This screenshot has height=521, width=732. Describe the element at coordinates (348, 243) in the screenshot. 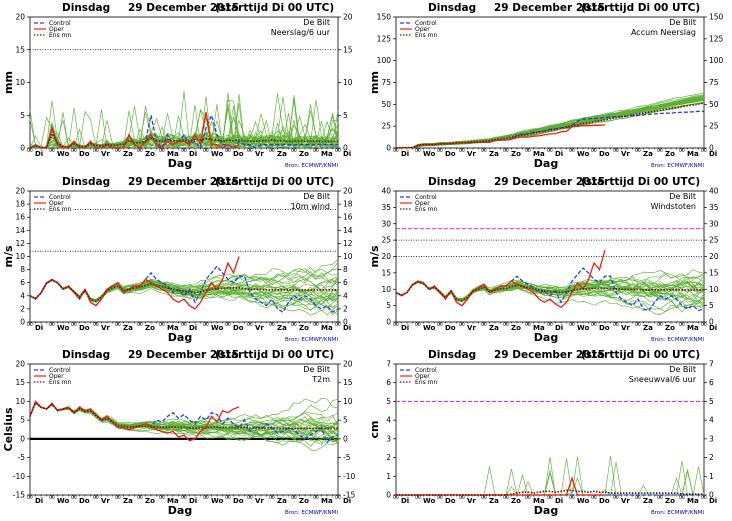

I see `y-tick-label-right: 12` at that location.